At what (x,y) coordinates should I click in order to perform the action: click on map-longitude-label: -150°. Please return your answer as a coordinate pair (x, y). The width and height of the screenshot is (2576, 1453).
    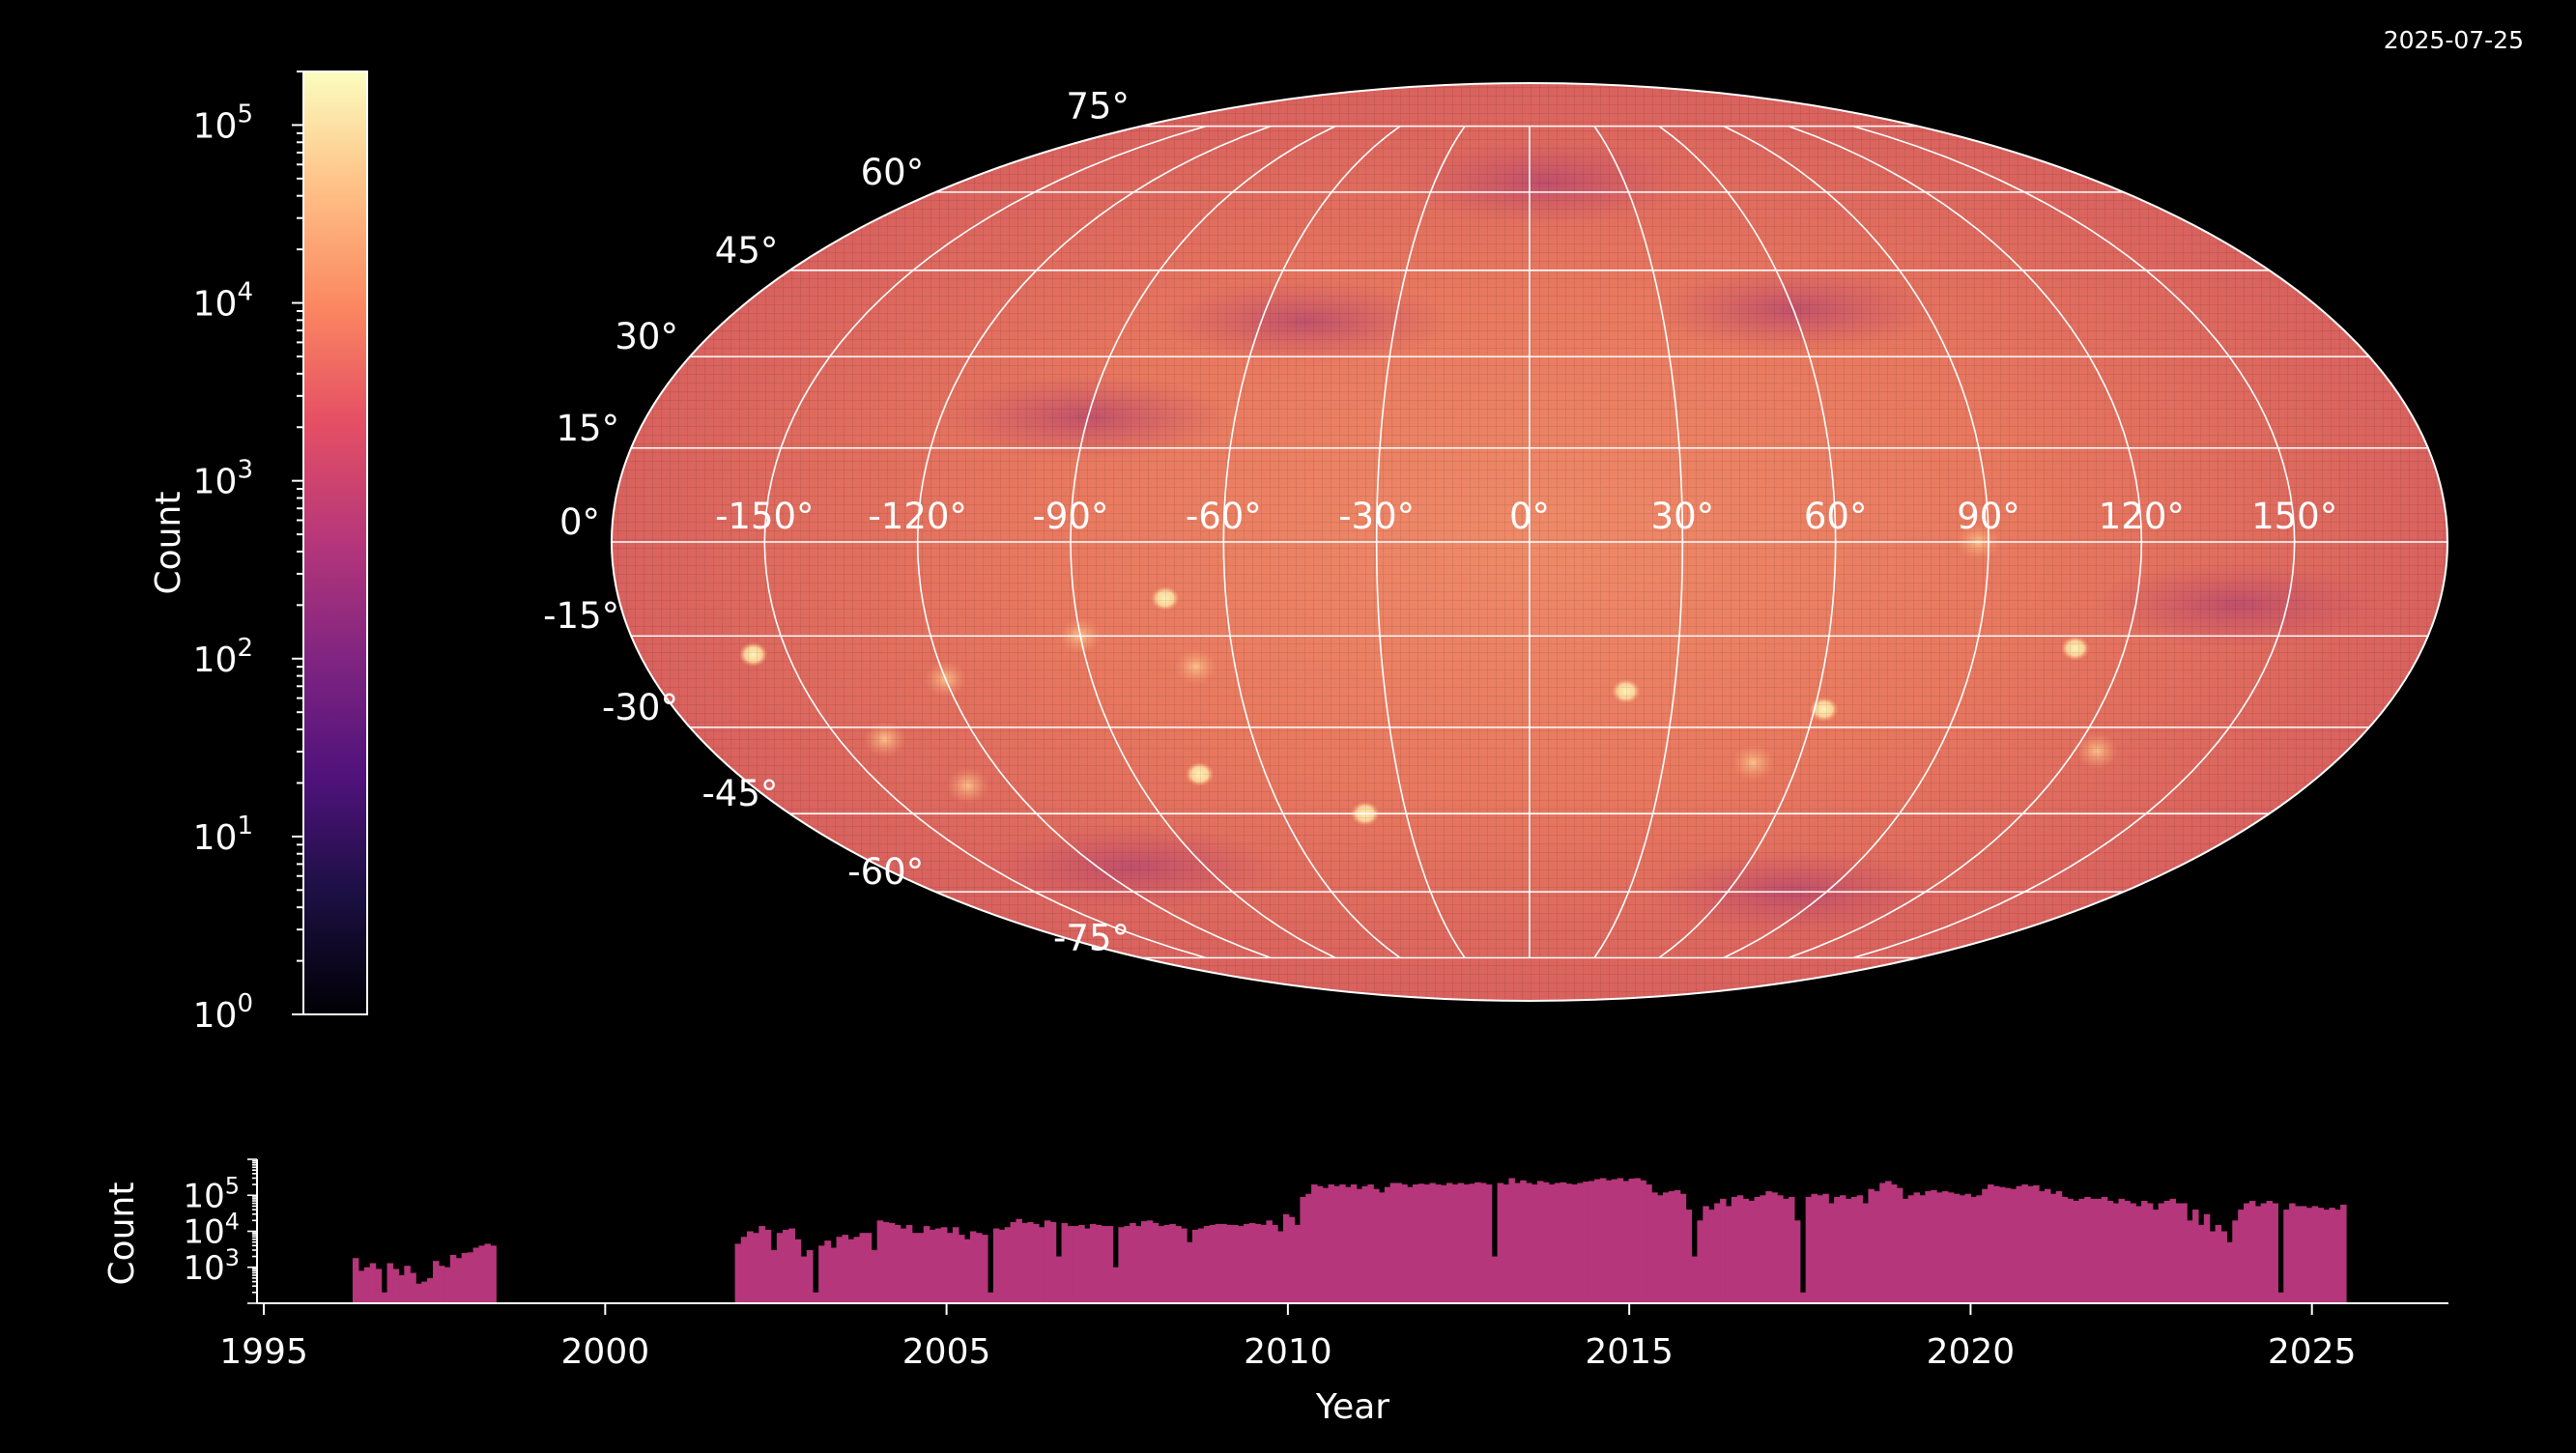
    Looking at the image, I should click on (765, 517).